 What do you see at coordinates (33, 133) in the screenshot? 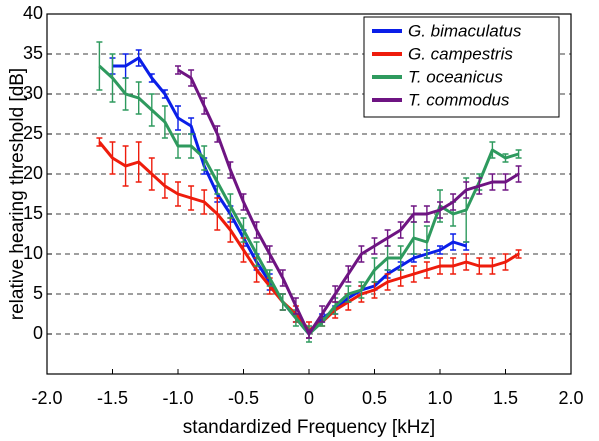
I see `y-tick-label: 25` at bounding box center [33, 133].